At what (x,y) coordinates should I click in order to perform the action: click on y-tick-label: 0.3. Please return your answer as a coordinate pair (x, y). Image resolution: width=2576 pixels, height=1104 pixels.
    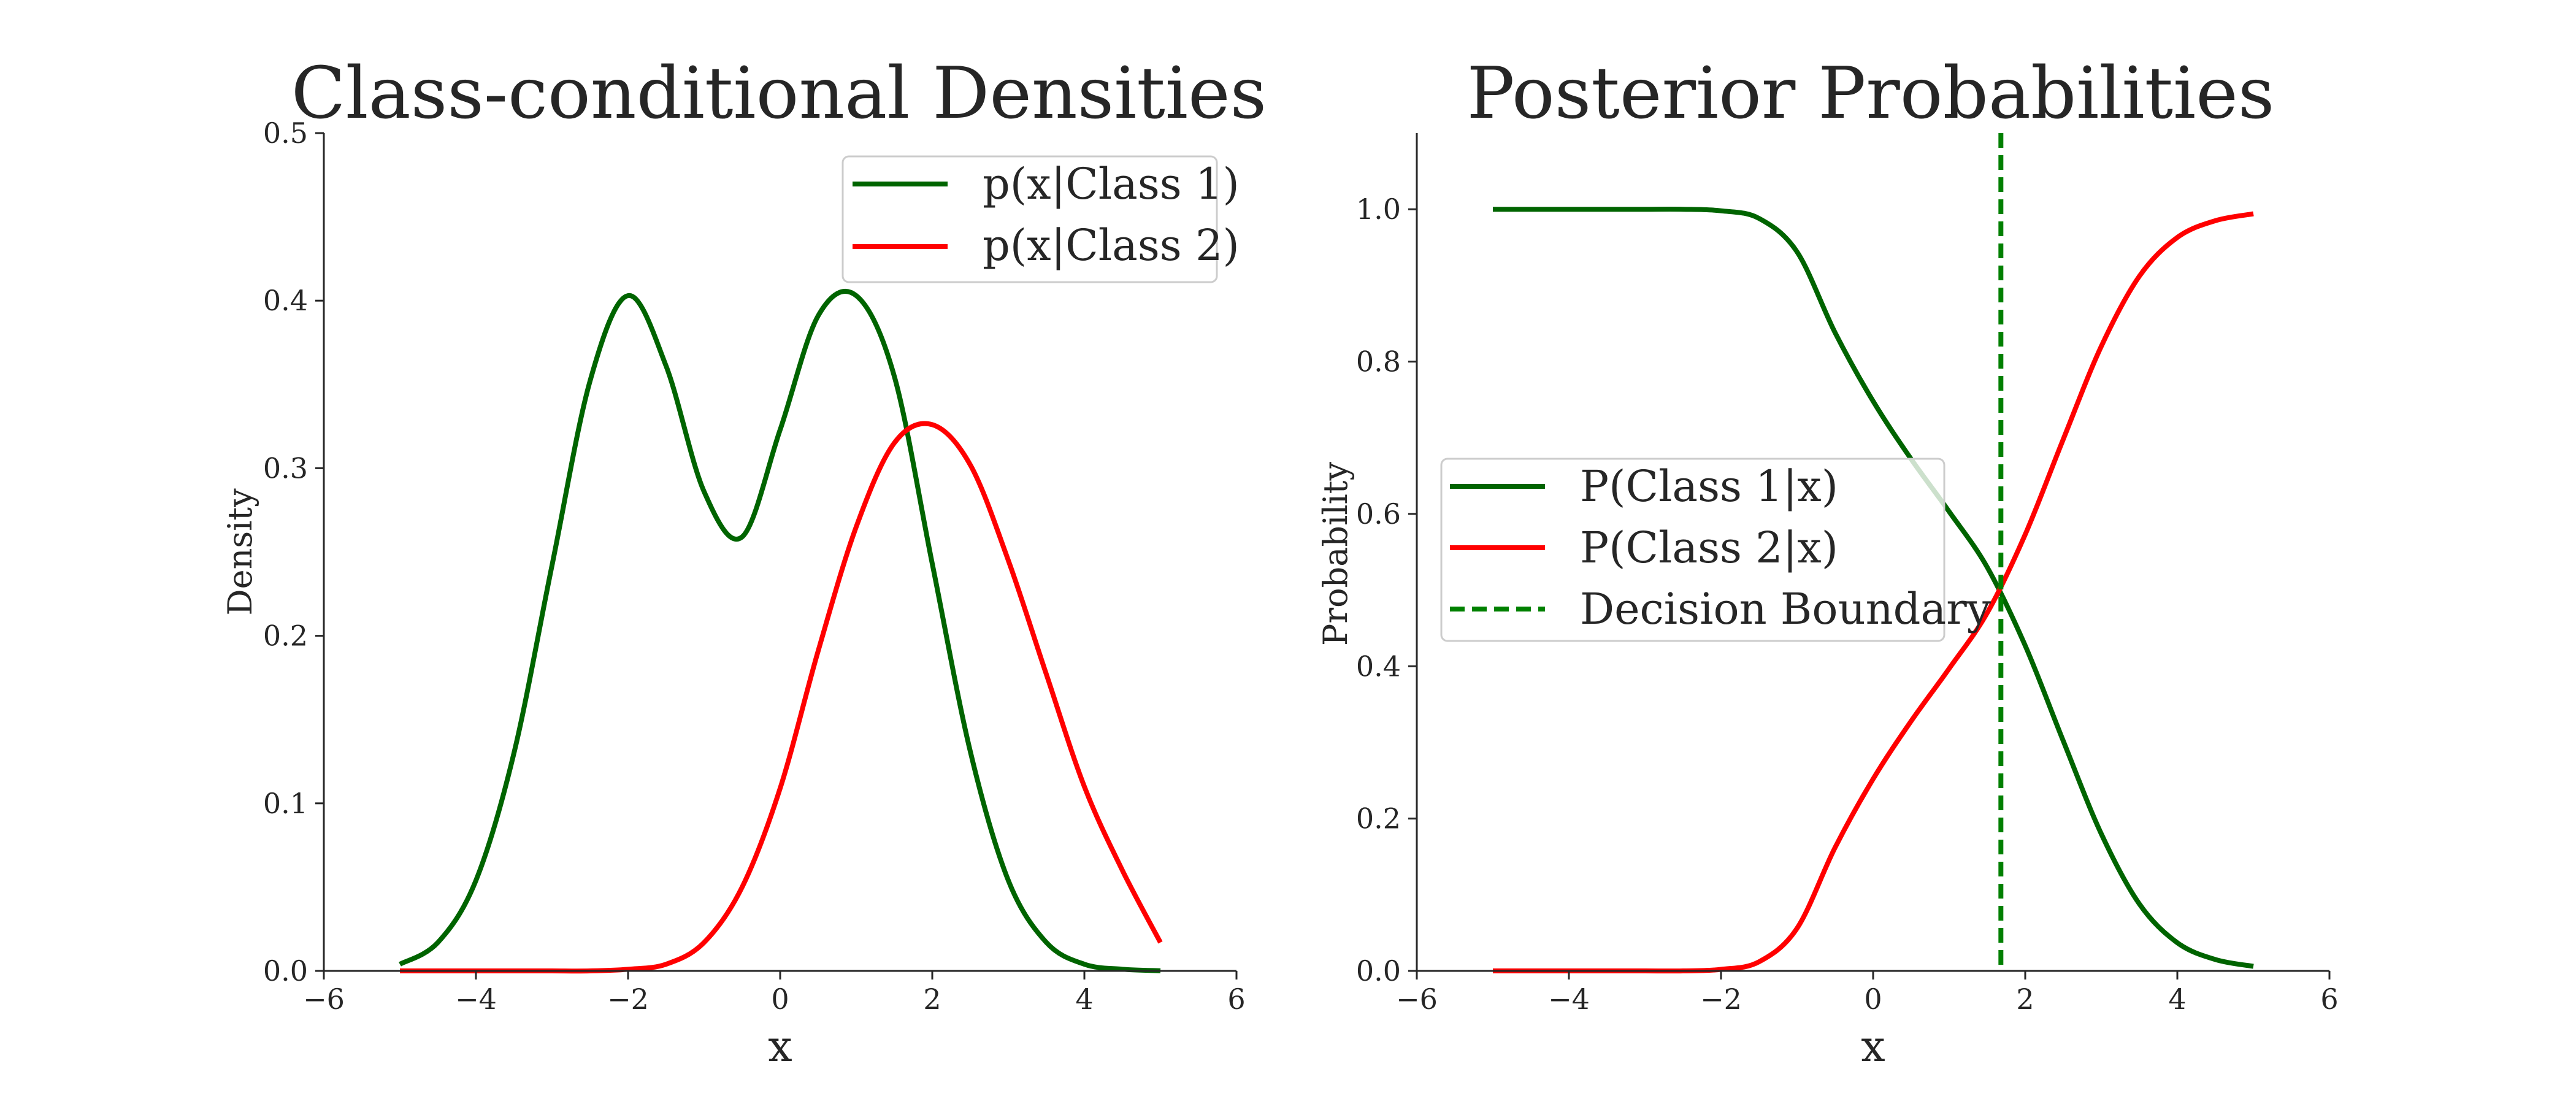
    Looking at the image, I should click on (285, 468).